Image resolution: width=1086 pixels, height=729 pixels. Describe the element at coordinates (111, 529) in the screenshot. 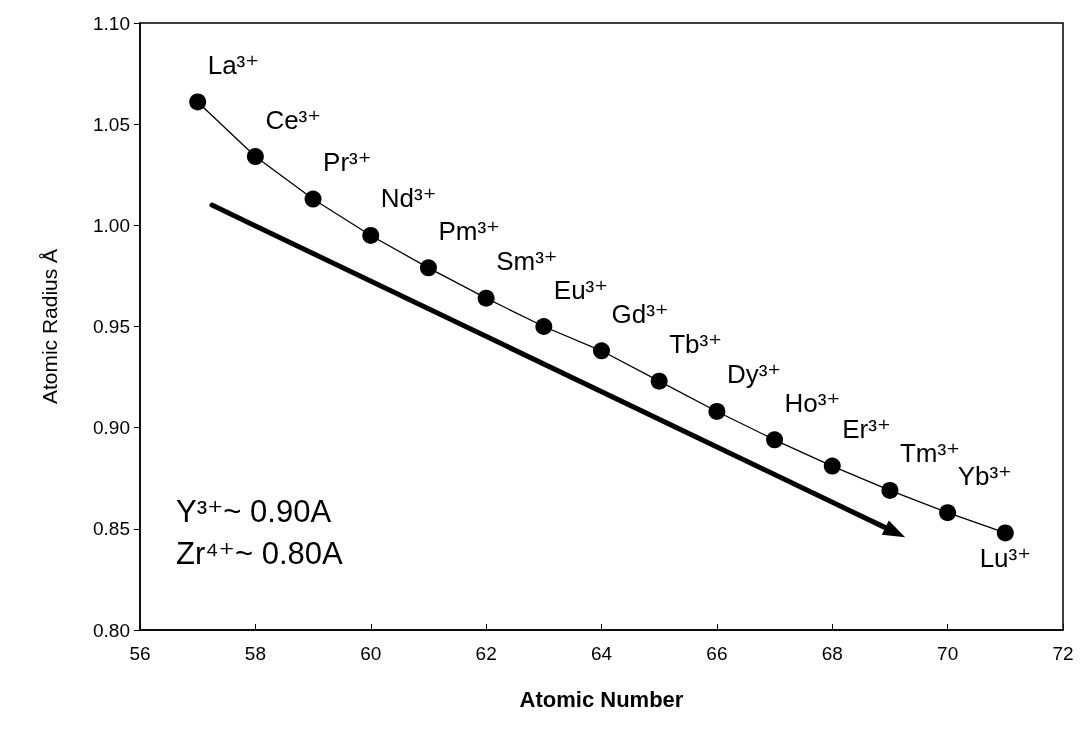

I see `y-tick-label: 0.85` at that location.